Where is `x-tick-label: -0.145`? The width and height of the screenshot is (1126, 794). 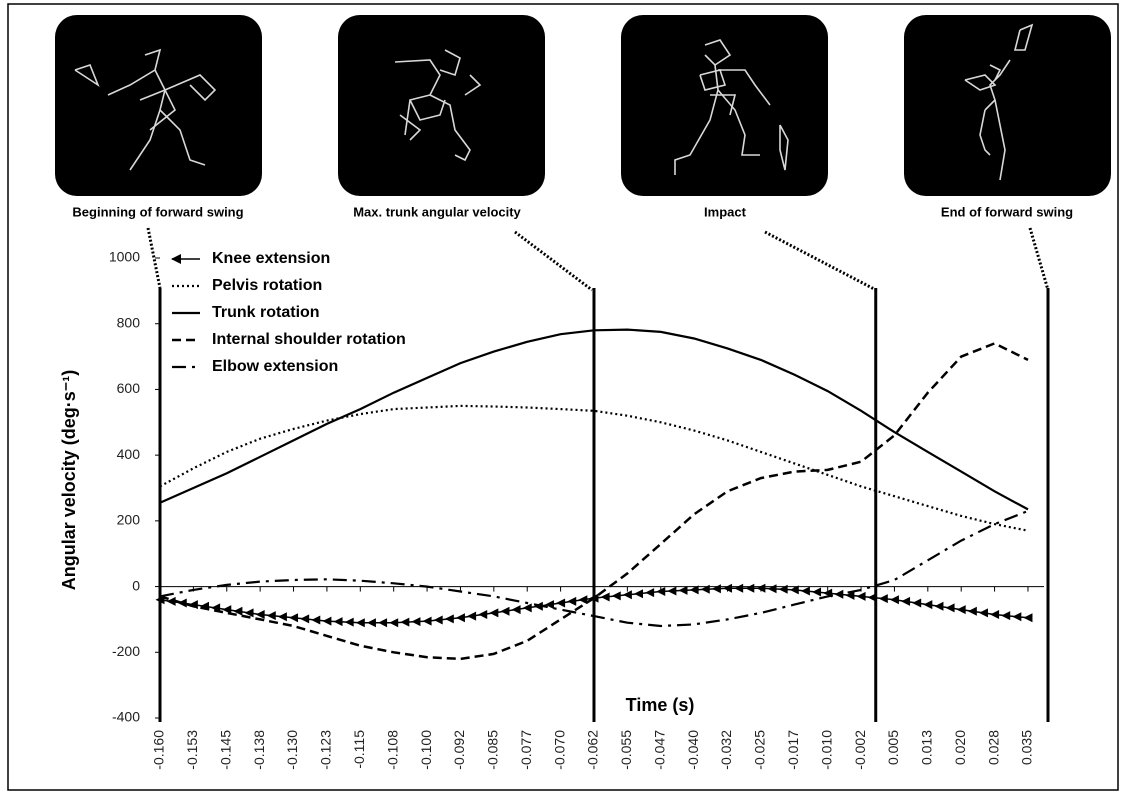
x-tick-label: -0.145 is located at coordinates (225, 750).